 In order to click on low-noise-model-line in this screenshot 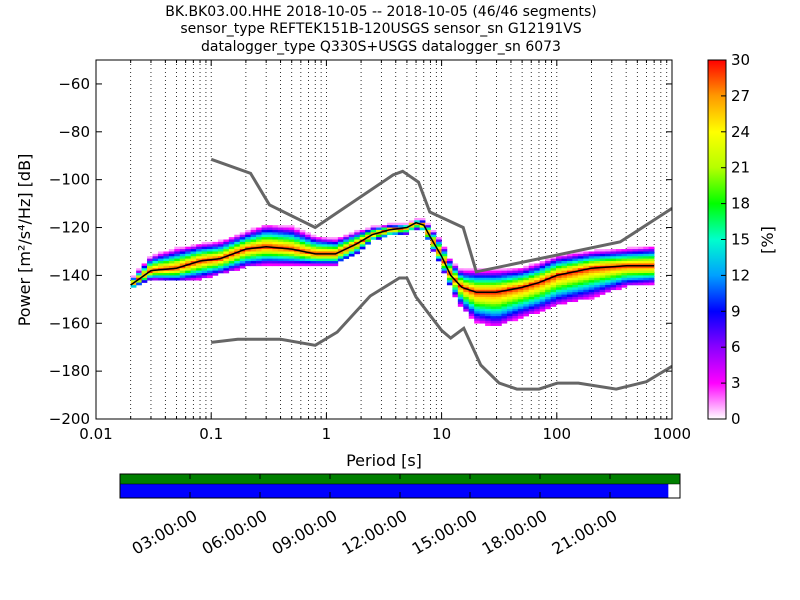, I will do `click(441, 333)`.